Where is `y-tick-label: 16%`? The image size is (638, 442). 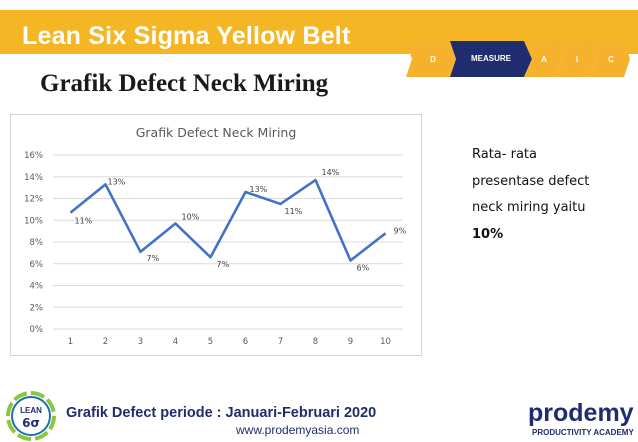 y-tick-label: 16% is located at coordinates (33, 156).